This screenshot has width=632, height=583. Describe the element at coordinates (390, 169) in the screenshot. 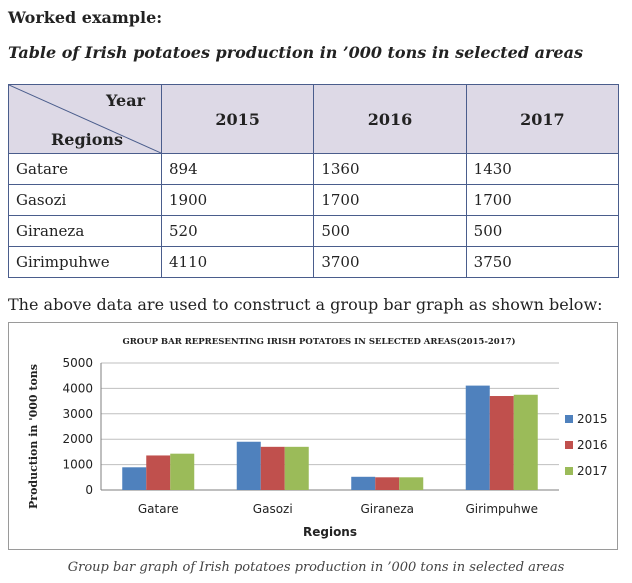

I see `value-cell: 1360` at that location.